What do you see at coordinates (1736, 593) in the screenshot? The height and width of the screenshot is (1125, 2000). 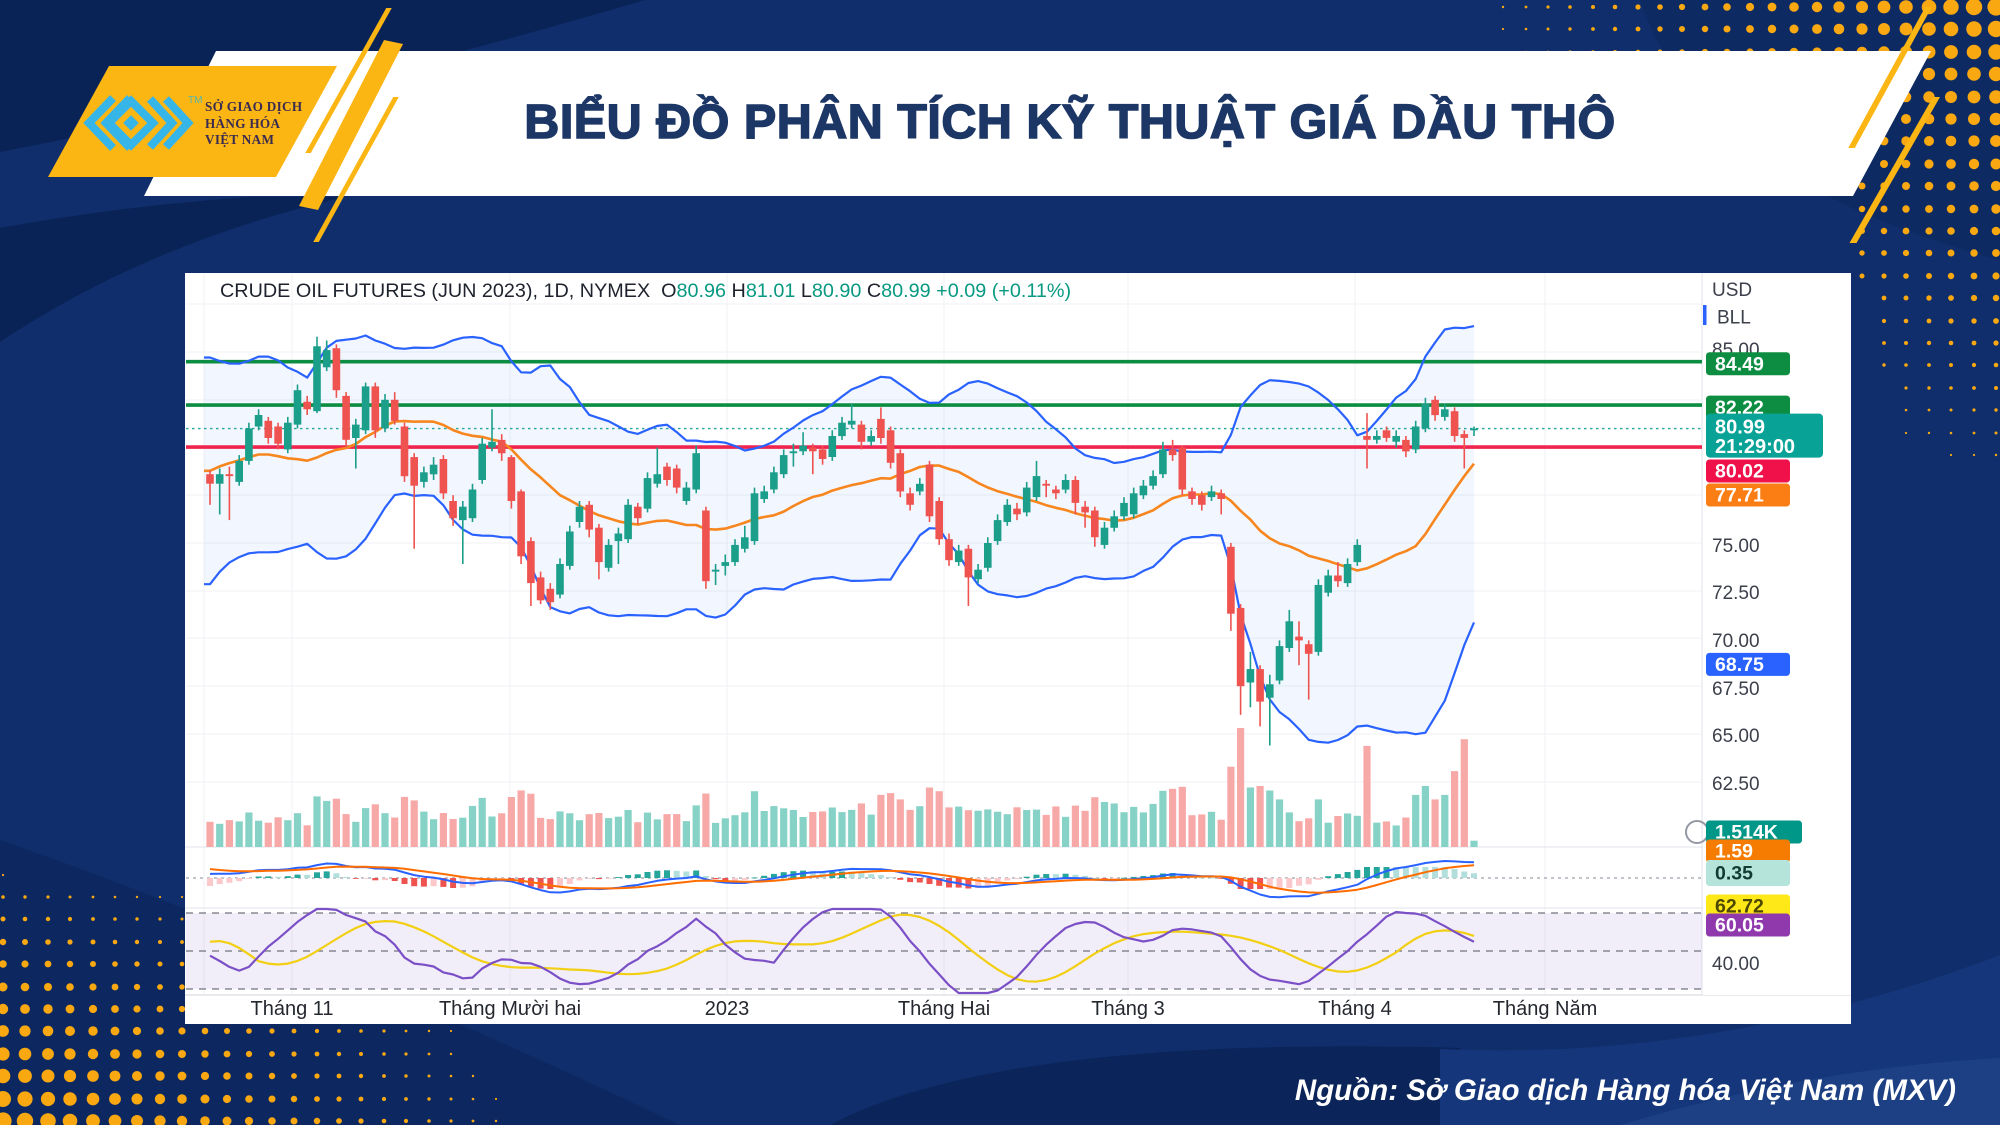 I see `svg-text: 72.50` at bounding box center [1736, 593].